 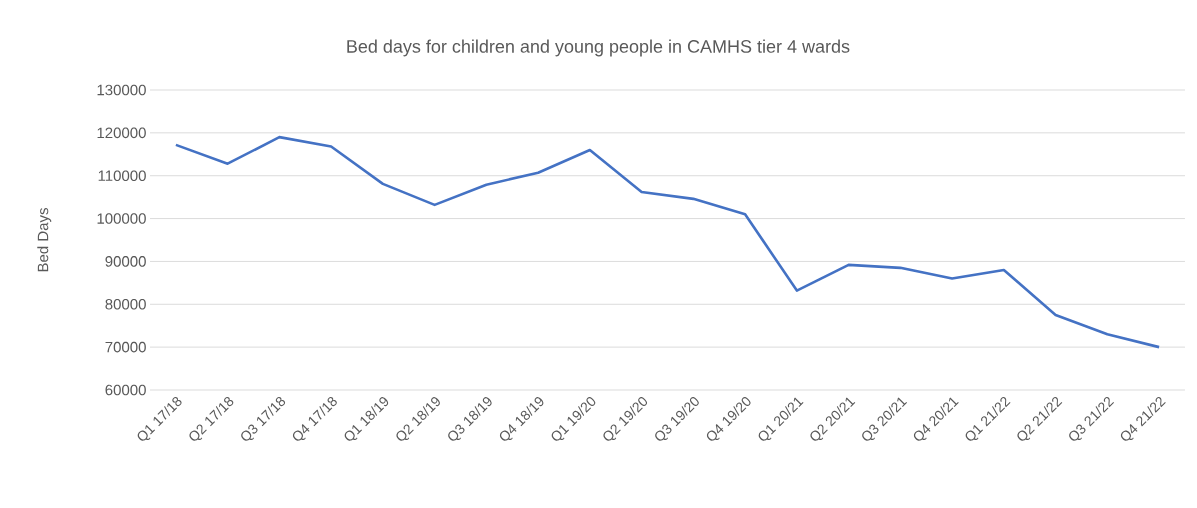 What do you see at coordinates (44, 240) in the screenshot?
I see `y-axis-title: Bed Days` at bounding box center [44, 240].